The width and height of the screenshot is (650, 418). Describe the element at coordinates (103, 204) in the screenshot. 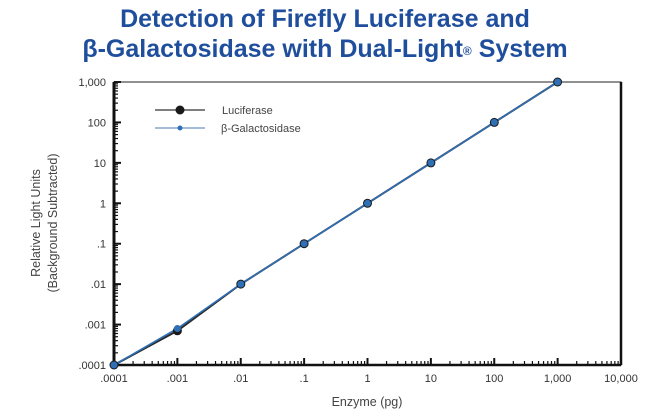

I see `y-tick-label: 1` at that location.